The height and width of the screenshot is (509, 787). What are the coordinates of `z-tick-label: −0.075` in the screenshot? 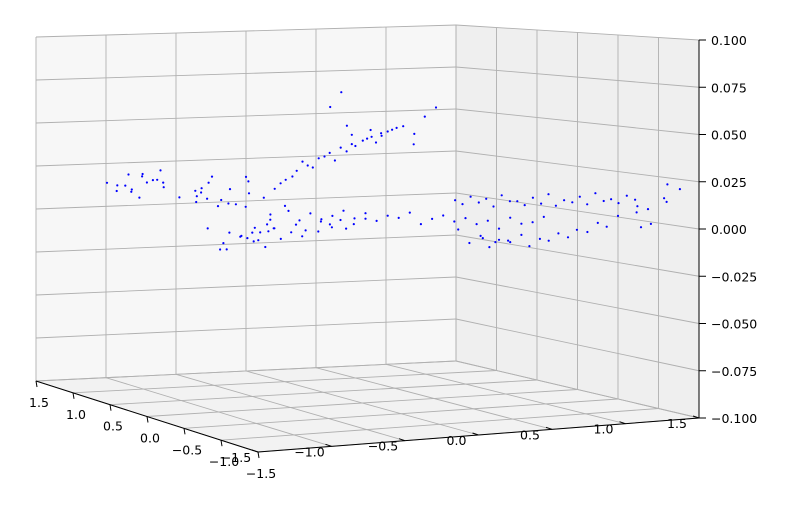 It's located at (734, 371).